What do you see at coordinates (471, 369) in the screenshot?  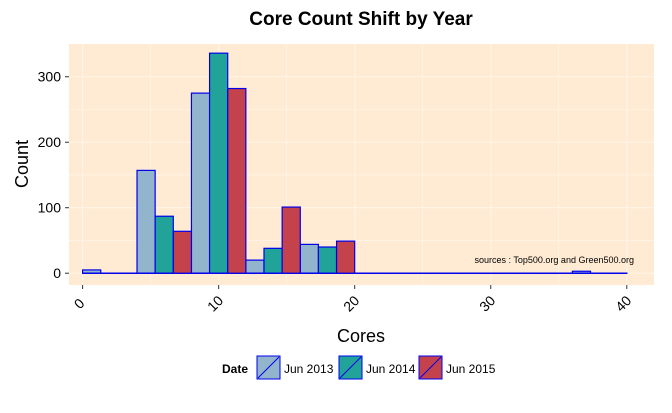 I see `legend-label-jun-2015: Jun 2015` at bounding box center [471, 369].